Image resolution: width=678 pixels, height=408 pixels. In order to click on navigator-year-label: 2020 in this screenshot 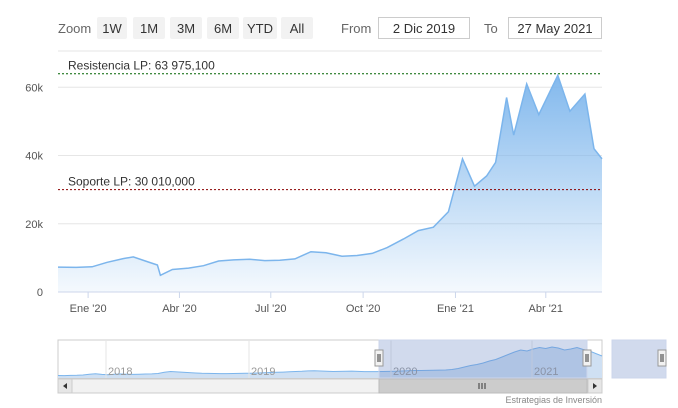, I will do `click(405, 372)`.